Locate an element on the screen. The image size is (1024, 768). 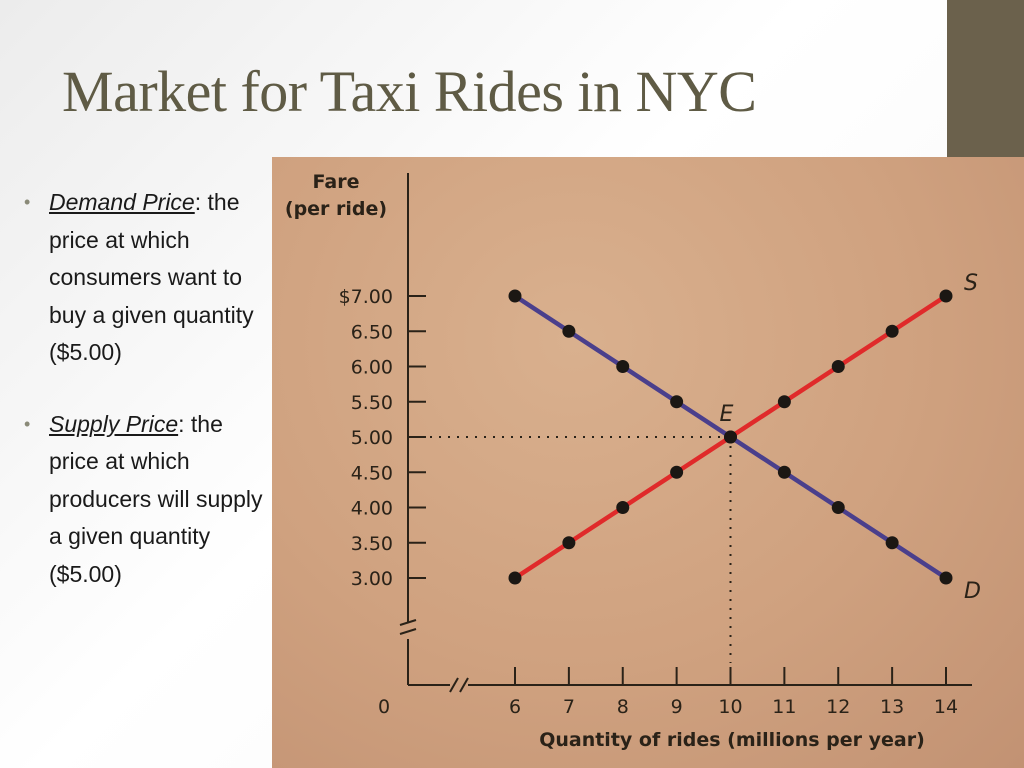
x-tick-label: 10 is located at coordinates (730, 707).